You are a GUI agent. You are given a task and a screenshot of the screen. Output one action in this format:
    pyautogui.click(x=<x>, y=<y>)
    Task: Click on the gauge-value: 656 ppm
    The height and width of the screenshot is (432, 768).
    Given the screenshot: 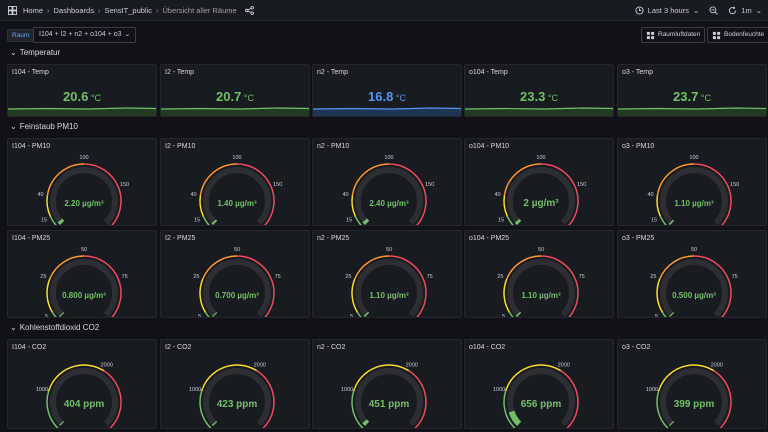 What is the action you would take?
    pyautogui.click(x=541, y=404)
    